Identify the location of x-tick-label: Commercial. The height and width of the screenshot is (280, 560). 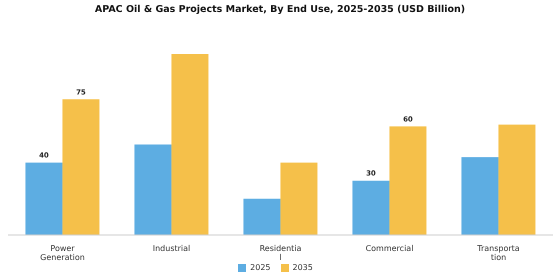
(390, 248).